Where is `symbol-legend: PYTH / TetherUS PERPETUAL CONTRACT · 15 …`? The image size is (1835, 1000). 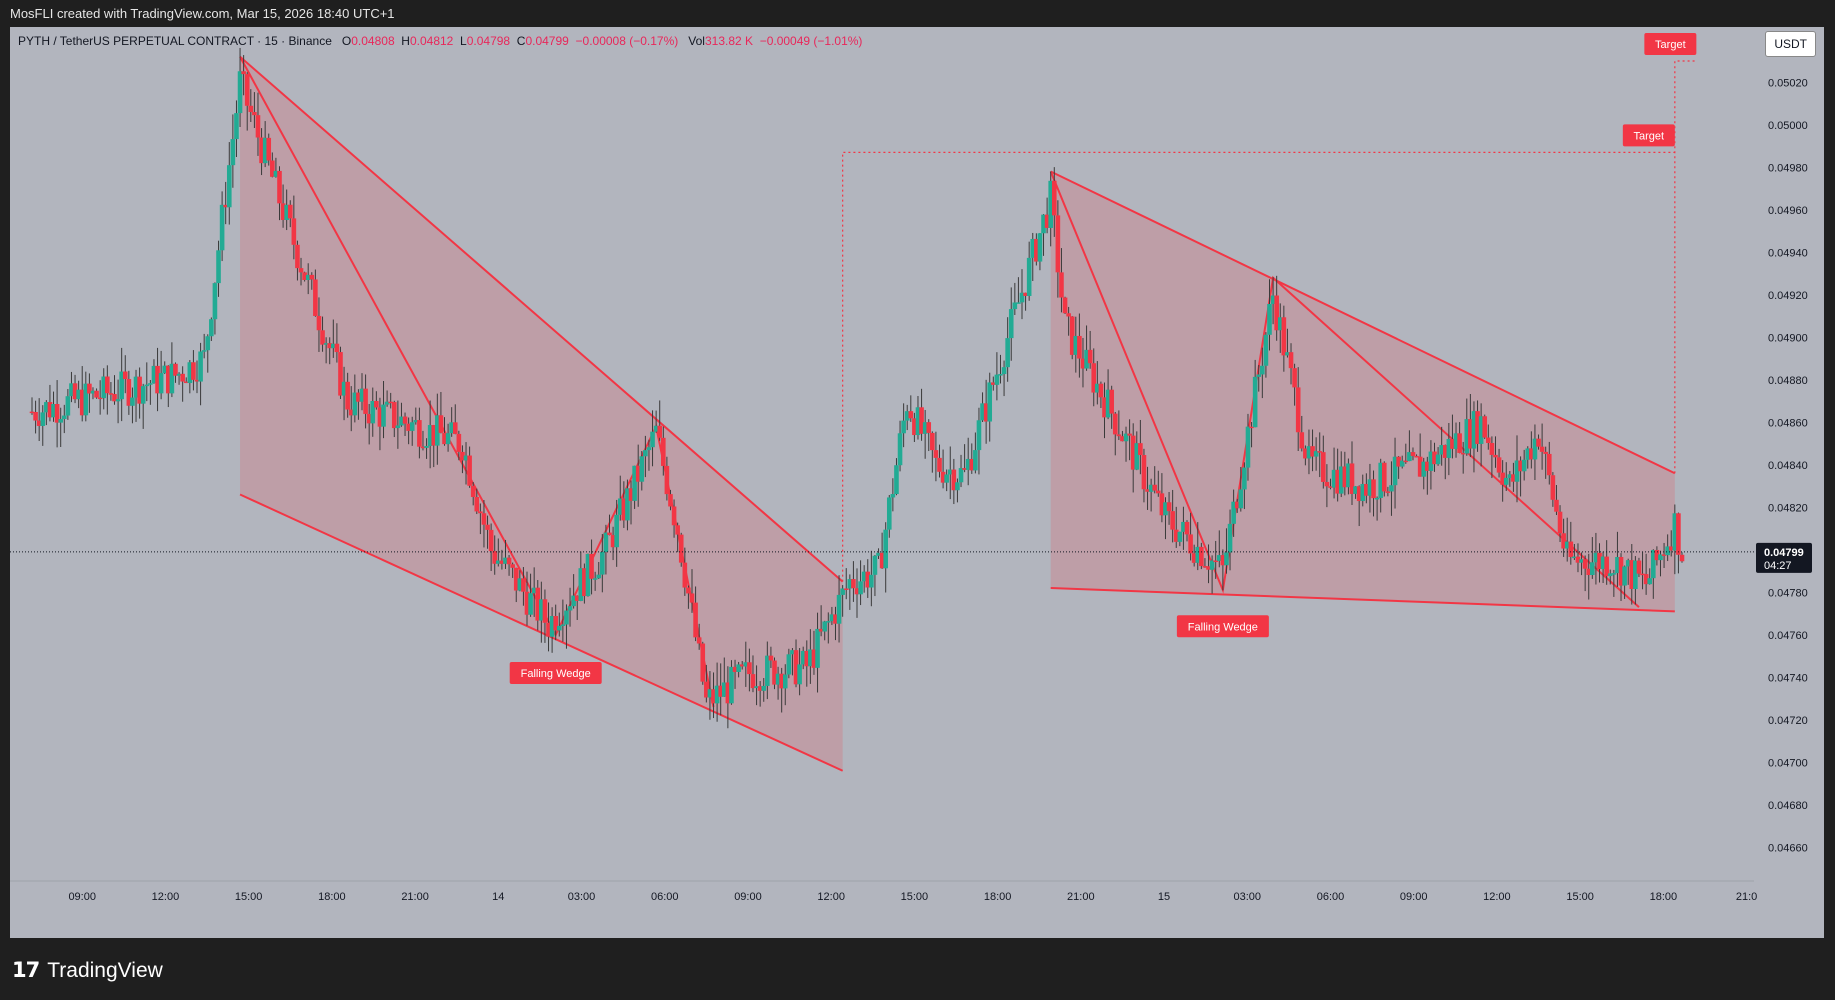
symbol-legend: PYTH / TetherUS PERPETUAL CONTRACT · 15 … is located at coordinates (440, 41).